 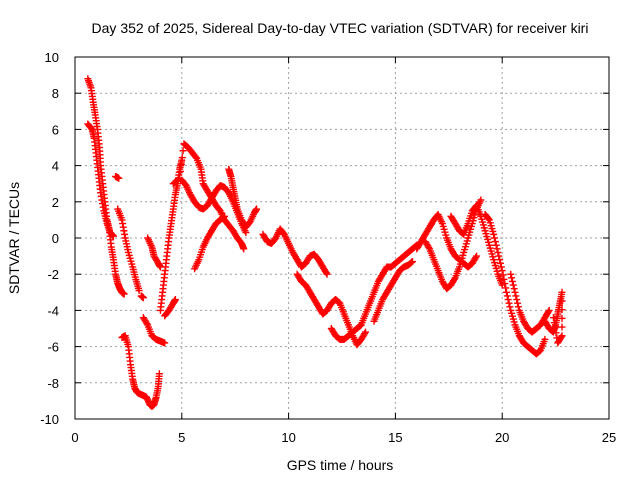 I want to click on y-tick-label: -6, so click(x=53, y=347).